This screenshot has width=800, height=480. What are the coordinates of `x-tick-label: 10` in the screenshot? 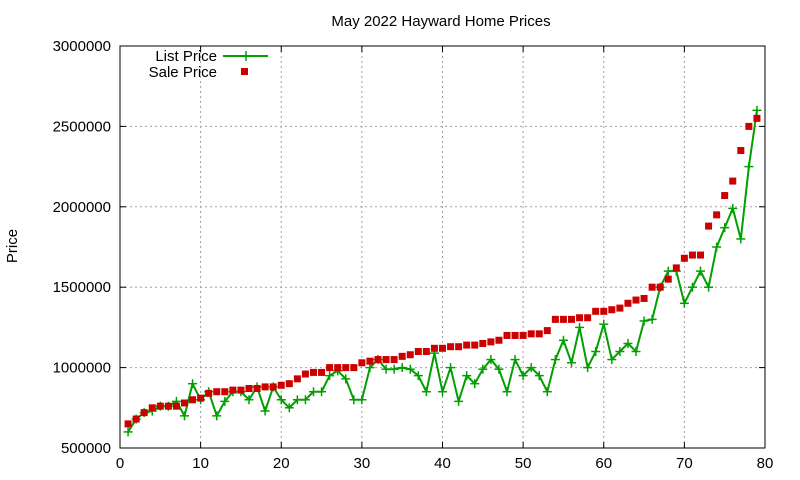 It's located at (200, 463).